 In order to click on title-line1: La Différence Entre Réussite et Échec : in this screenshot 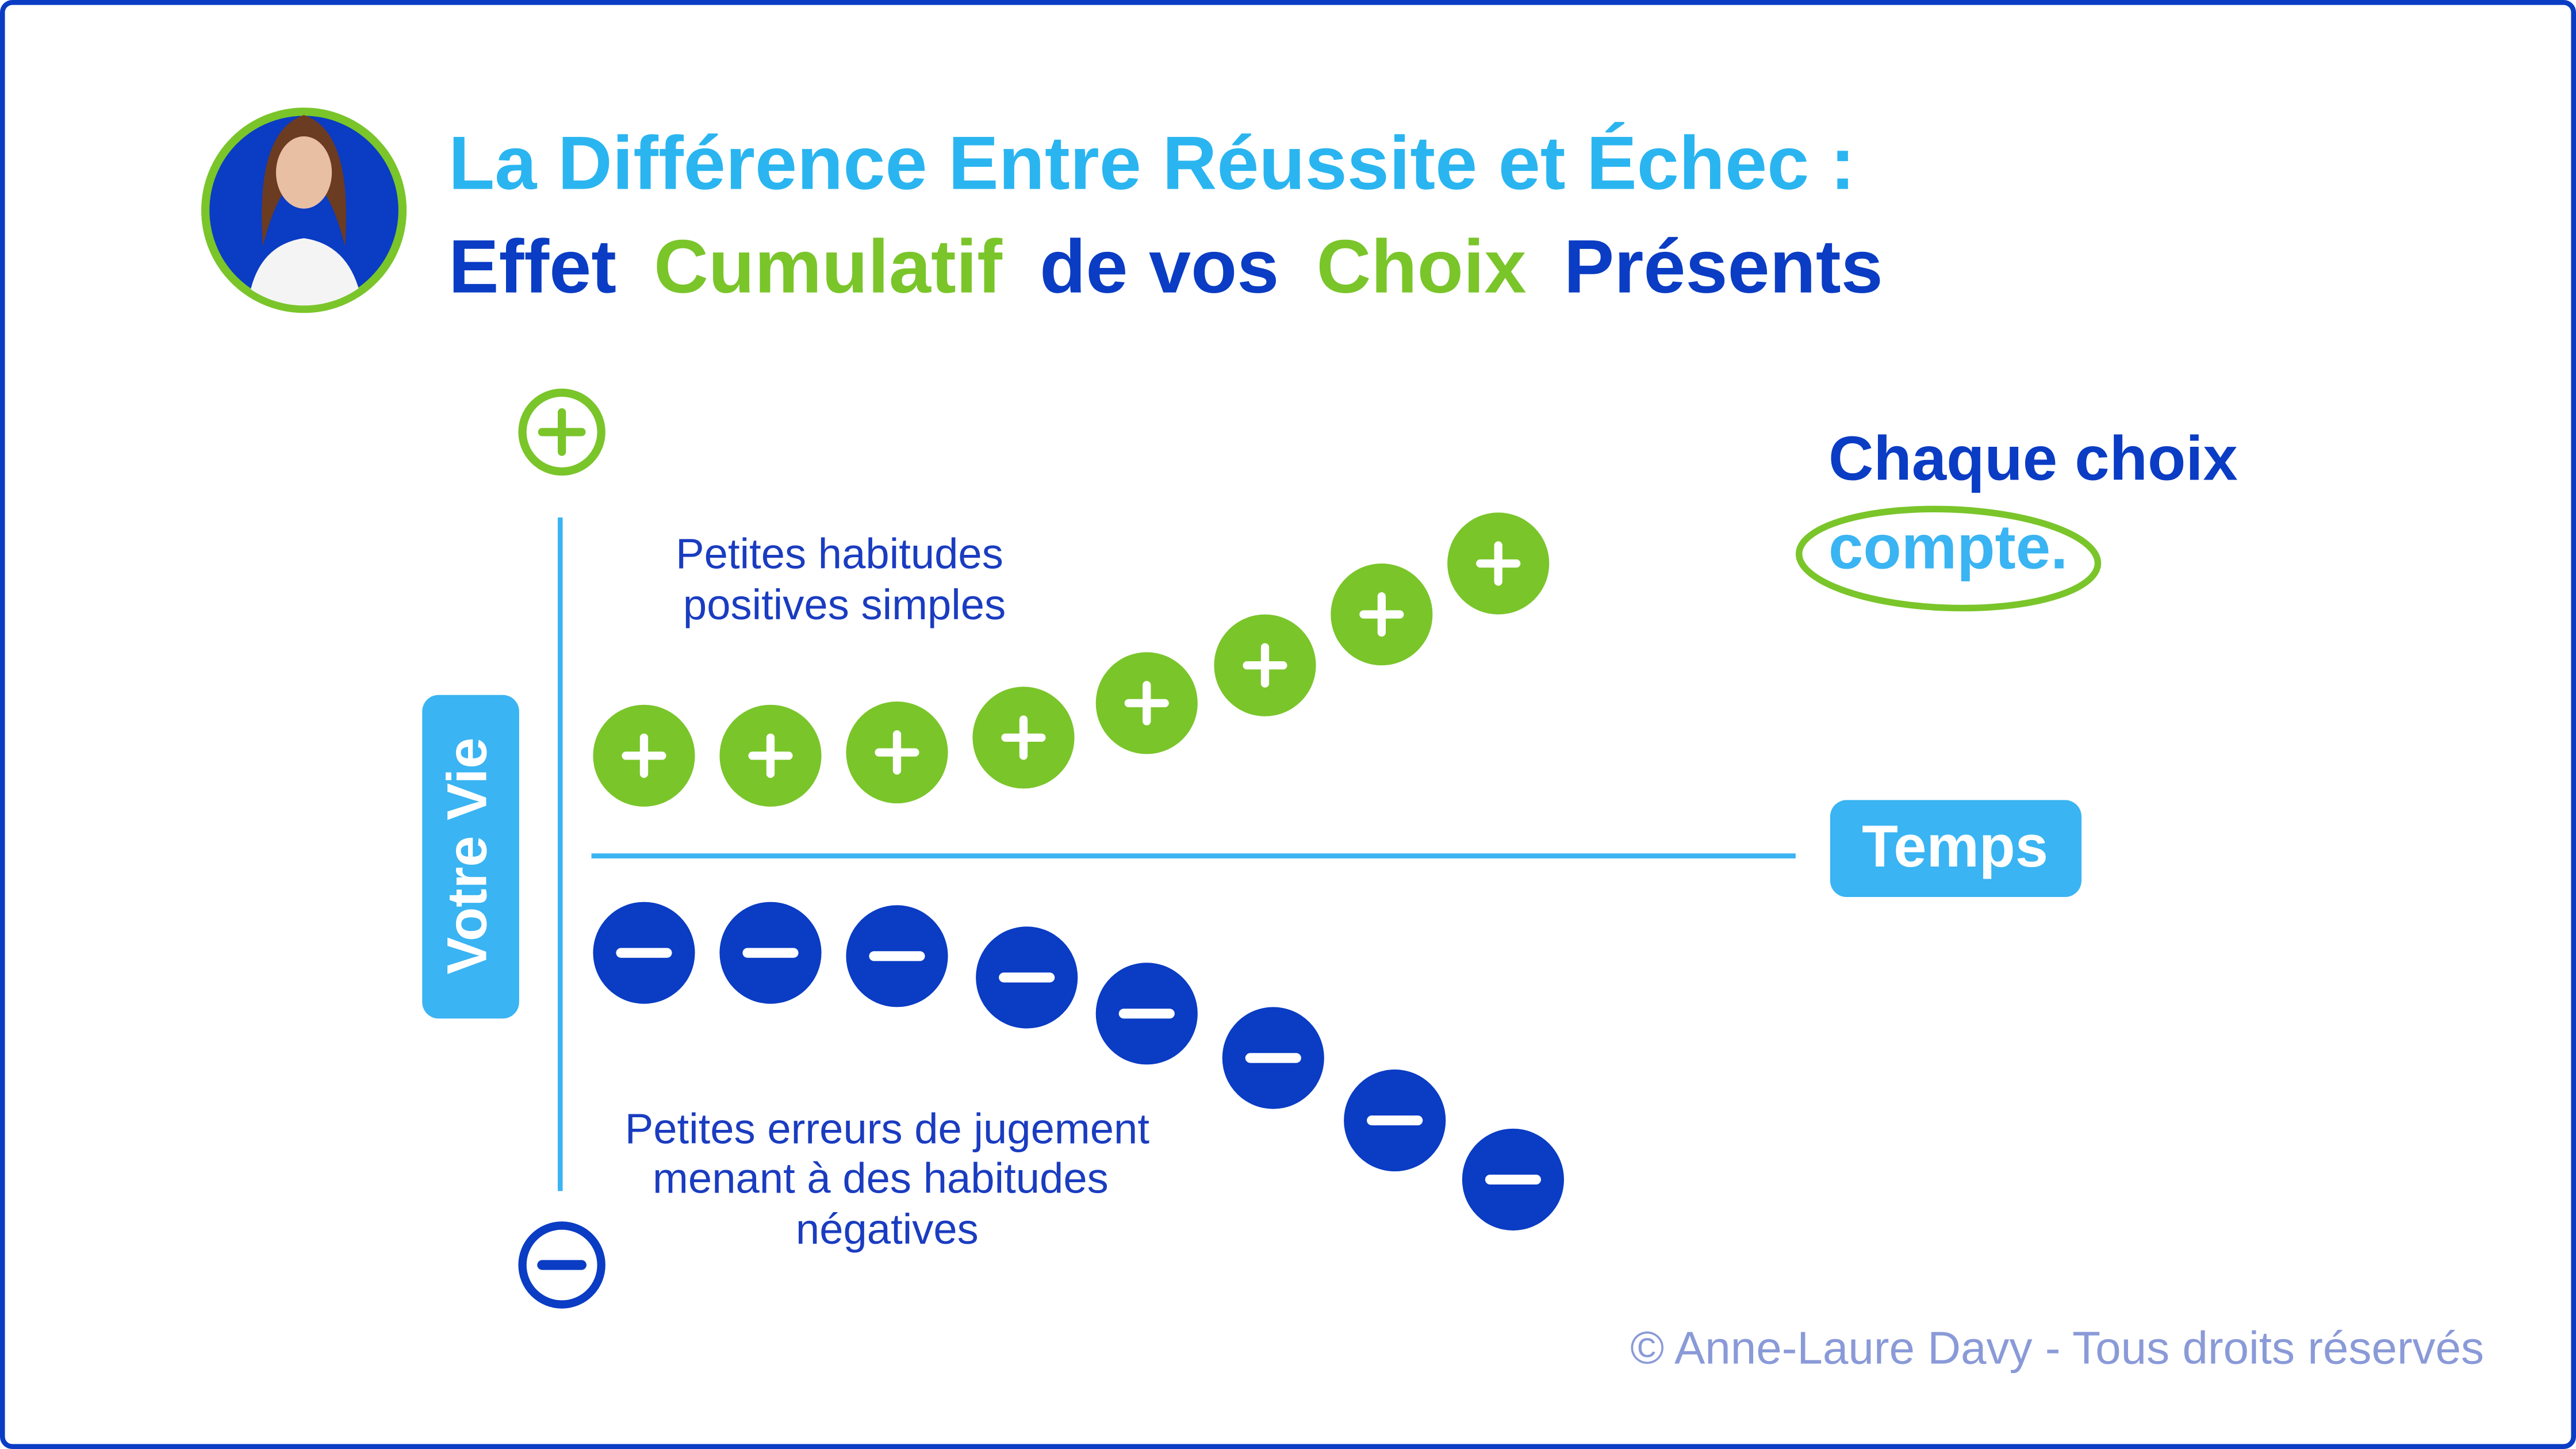, I will do `click(1151, 163)`.